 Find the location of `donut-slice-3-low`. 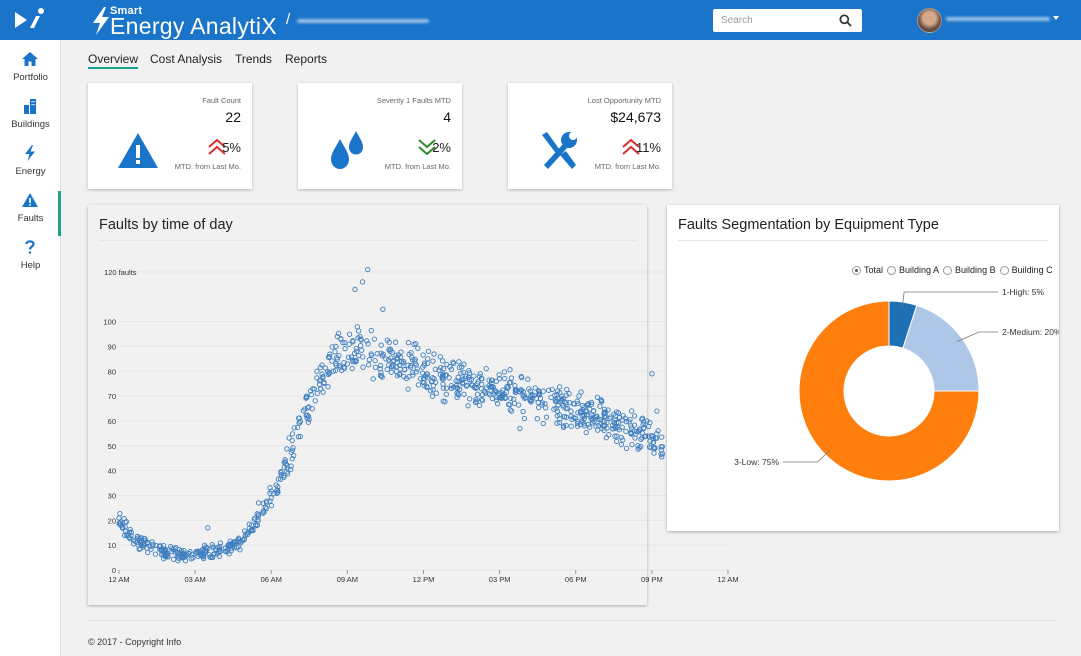

donut-slice-3-low is located at coordinates (889, 391).